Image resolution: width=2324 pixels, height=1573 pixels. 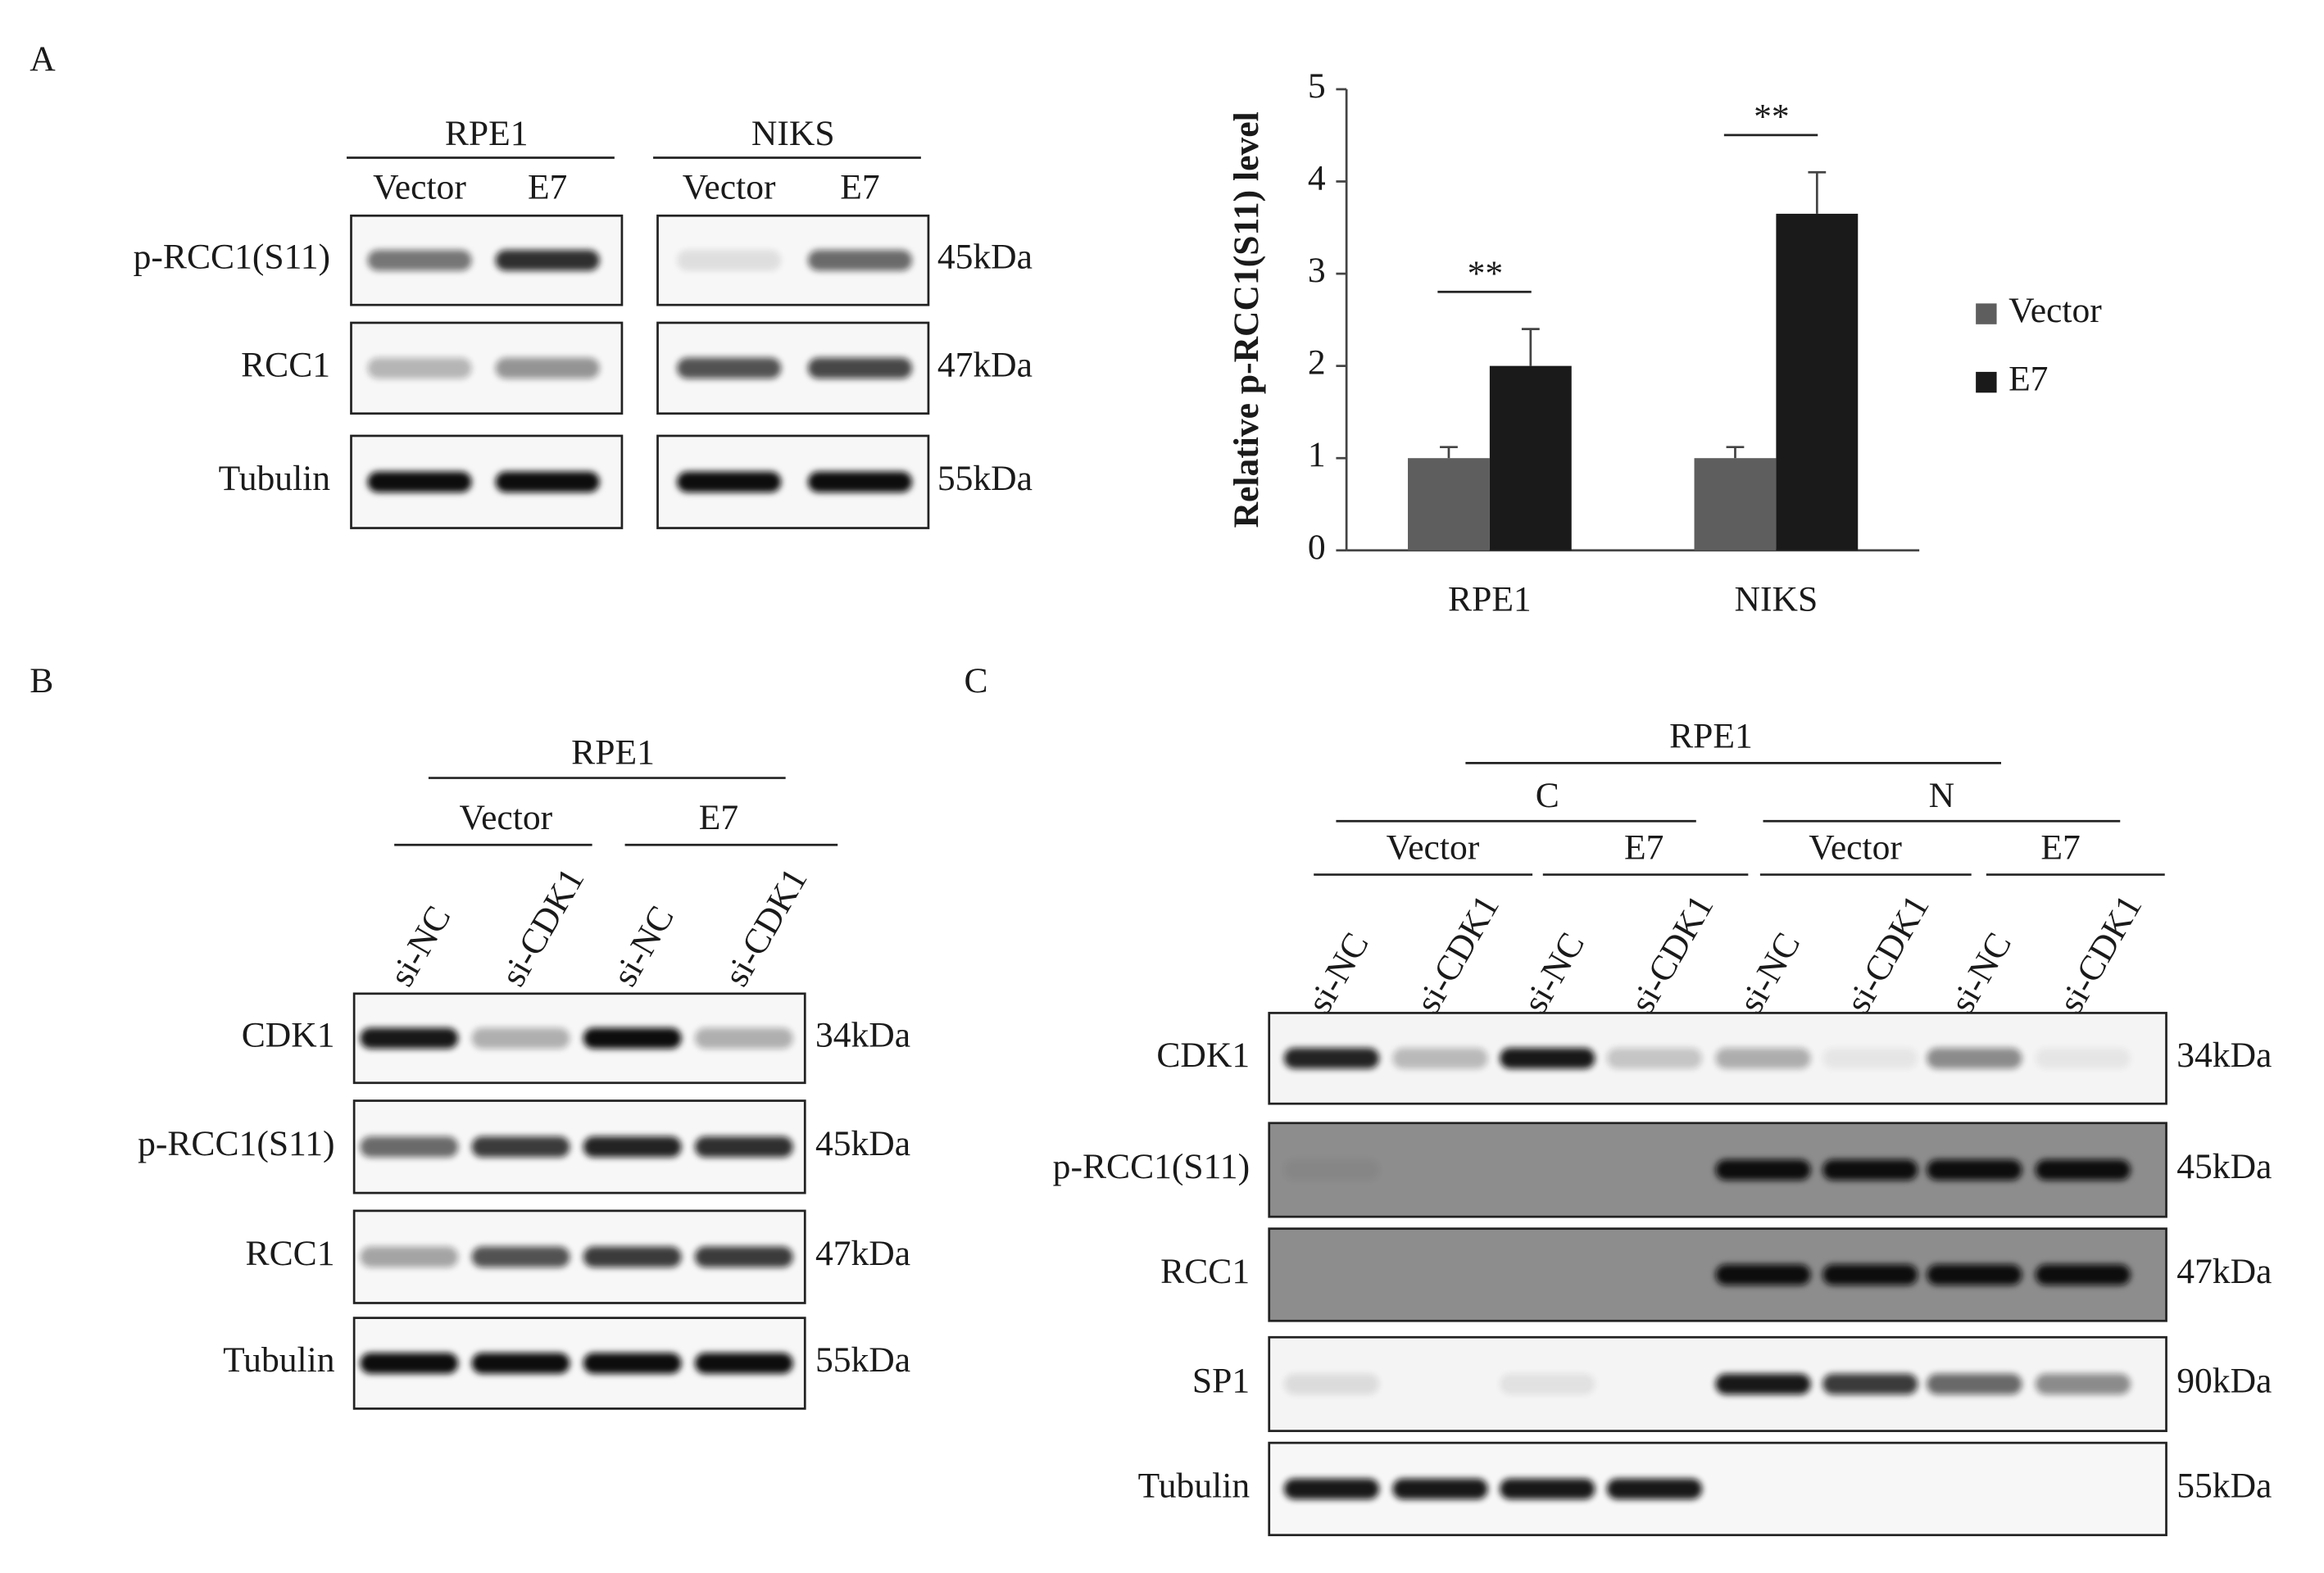 What do you see at coordinates (1490, 599) in the screenshot?
I see `x-tick-label: RPE1` at bounding box center [1490, 599].